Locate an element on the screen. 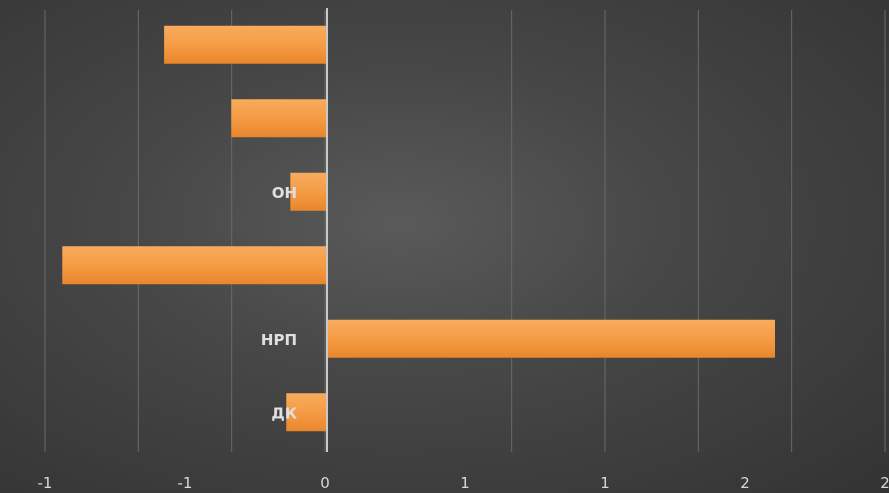  category-label: НРП is located at coordinates (279, 340).